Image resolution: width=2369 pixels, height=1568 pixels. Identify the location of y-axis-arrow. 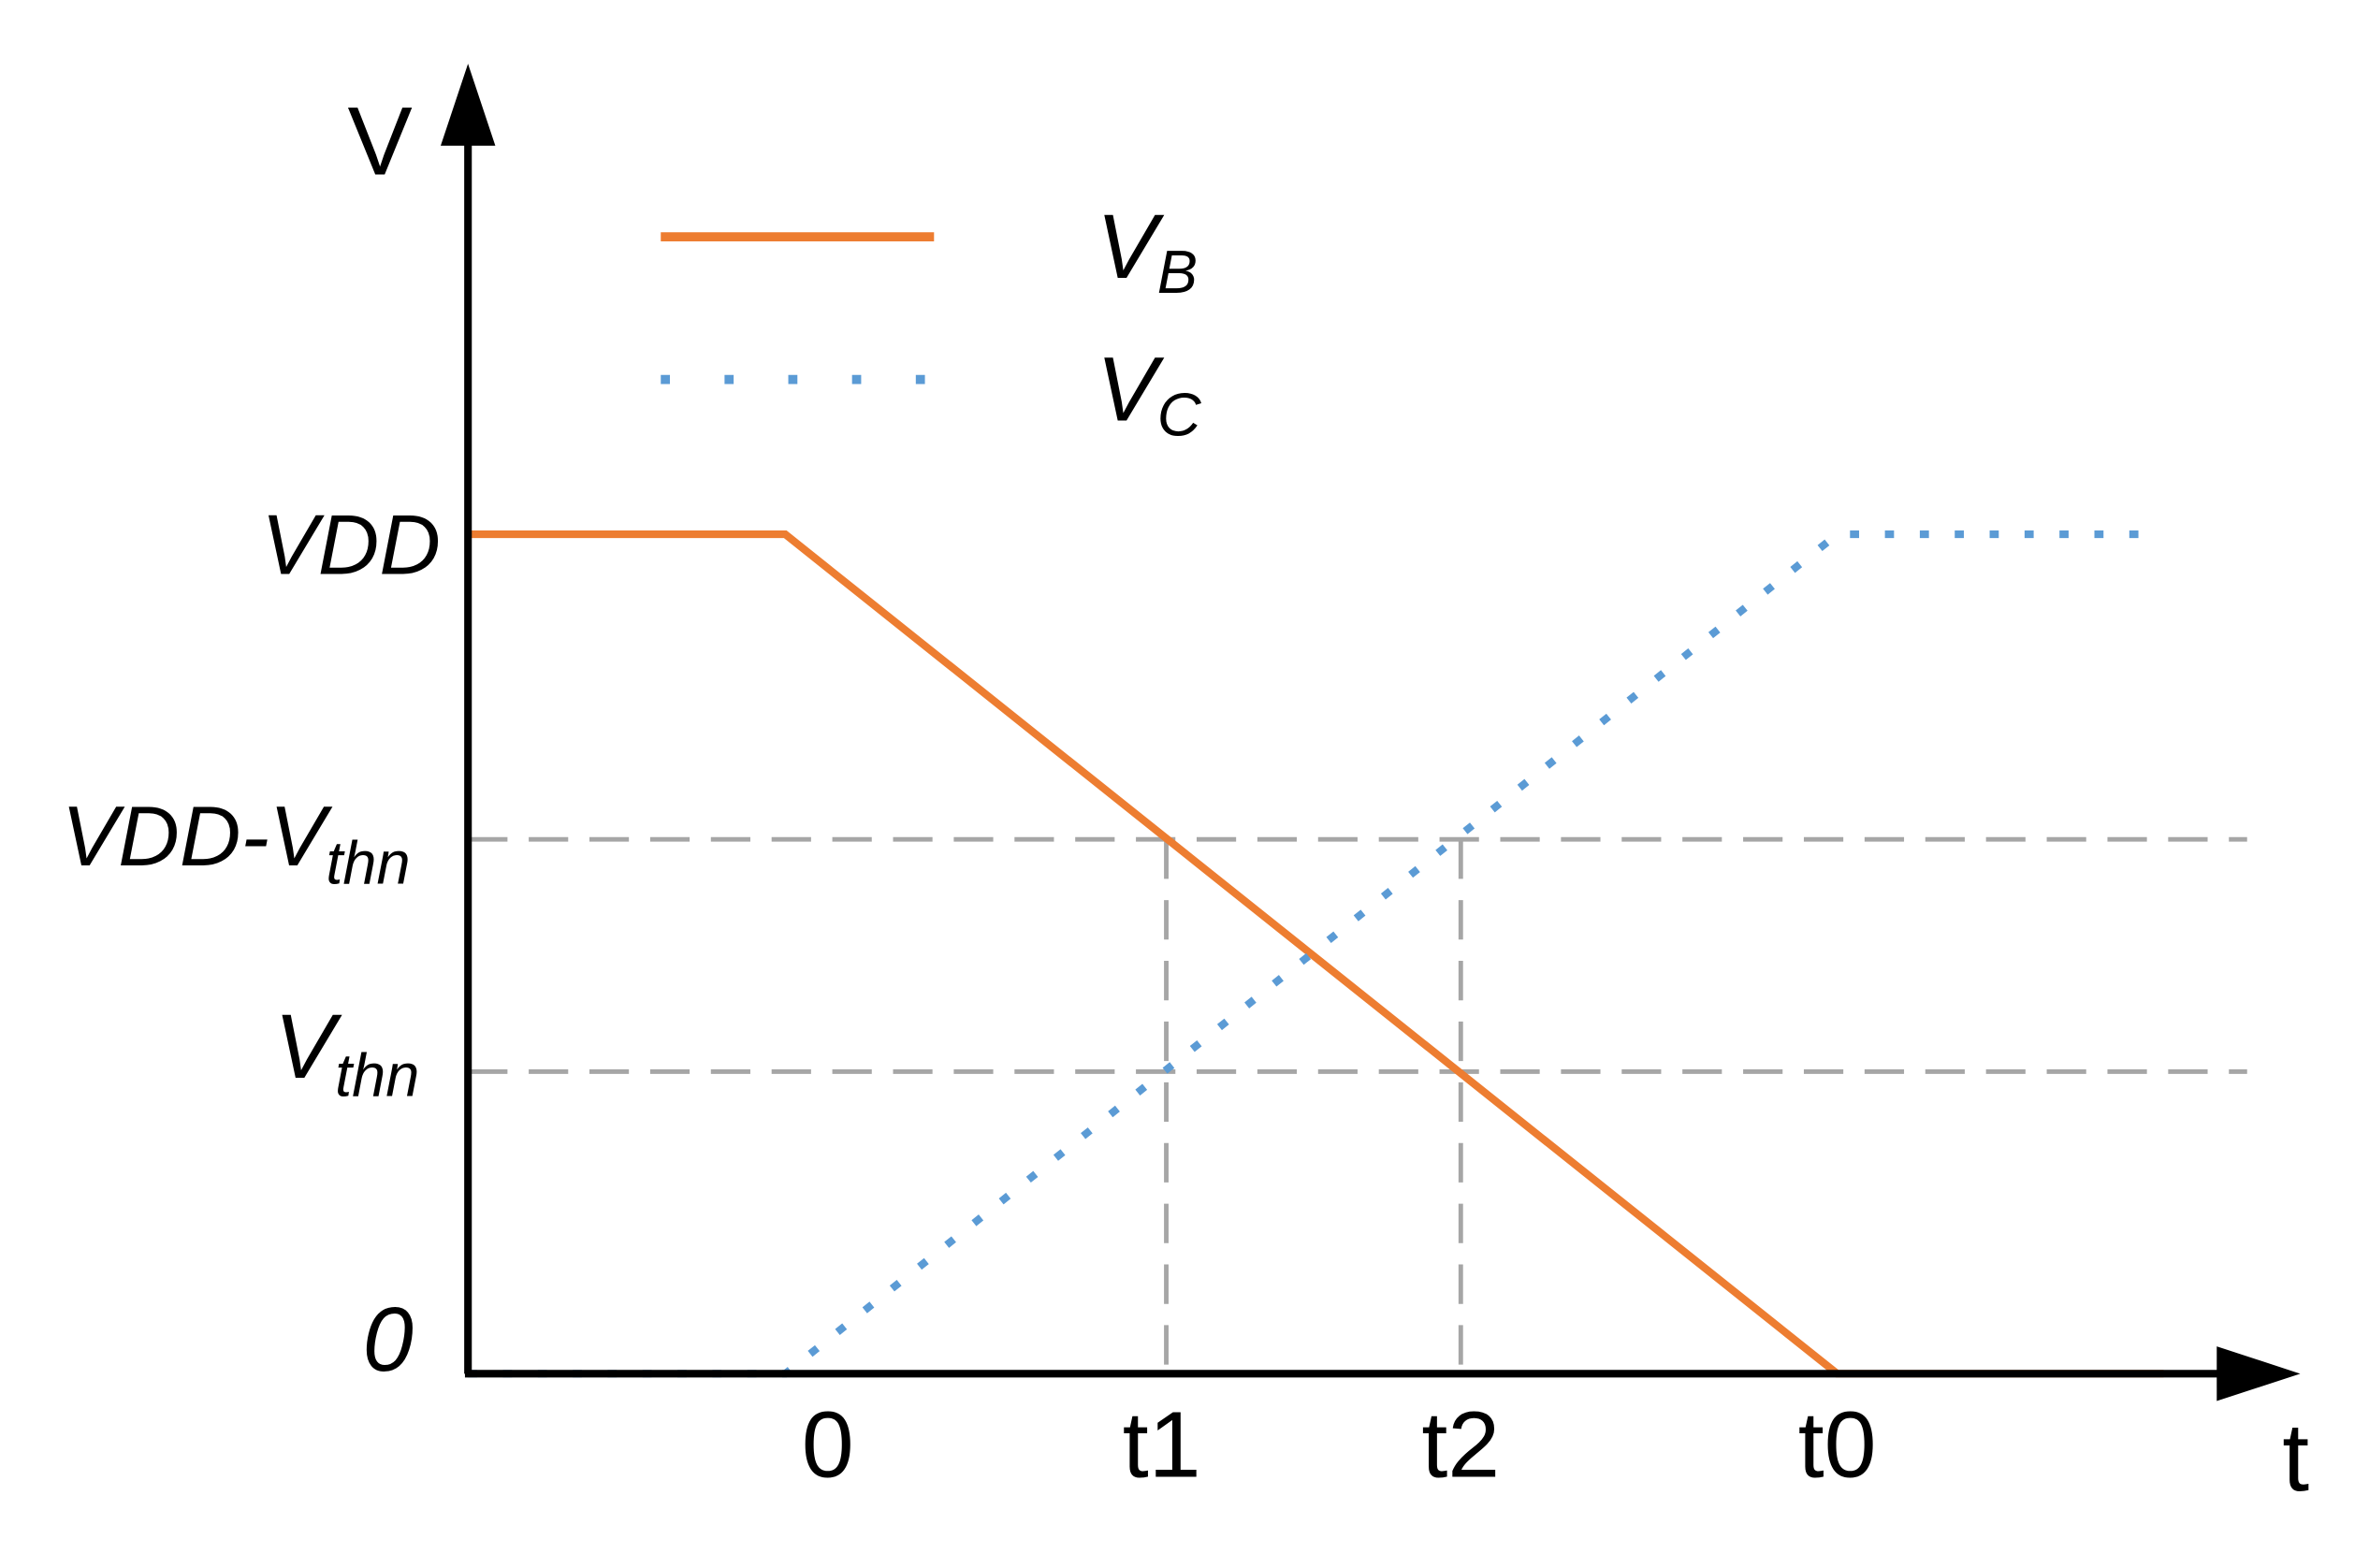
(468, 105).